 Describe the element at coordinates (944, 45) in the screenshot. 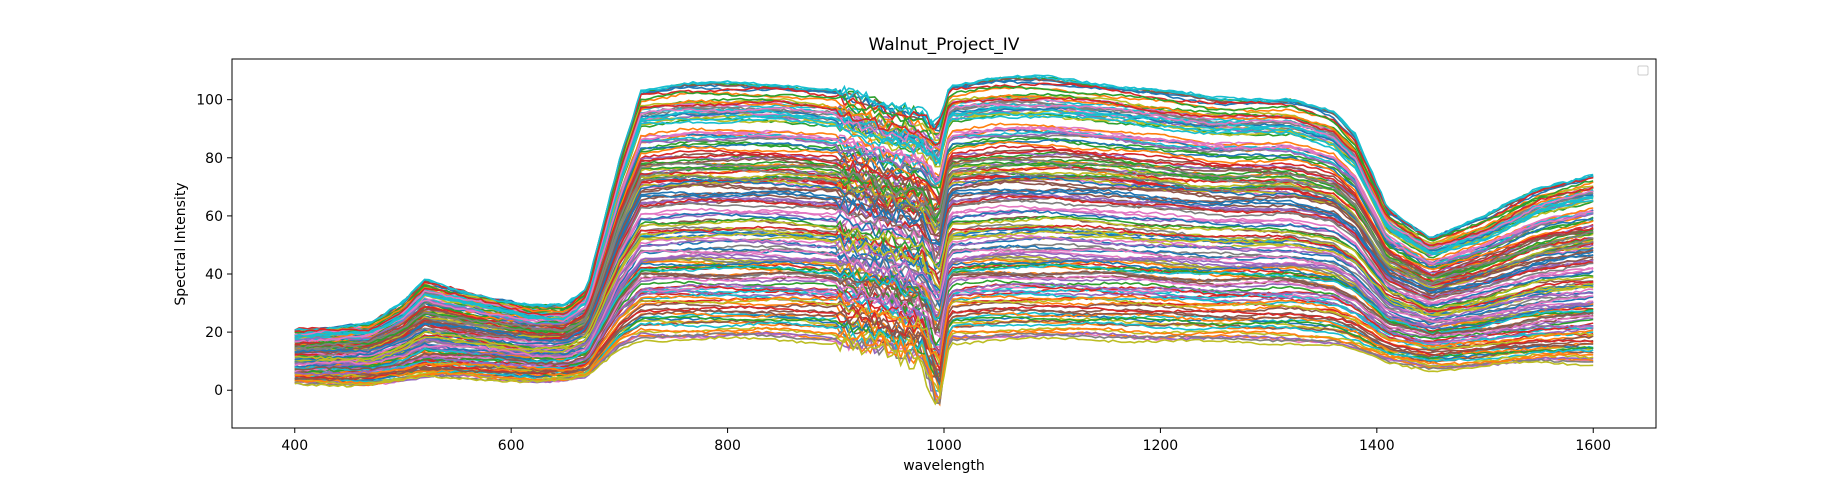

I see `chart-title: Walnut_Project_IV` at that location.